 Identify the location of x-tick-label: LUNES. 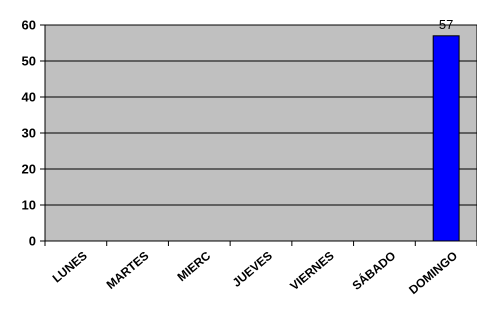
(70, 267).